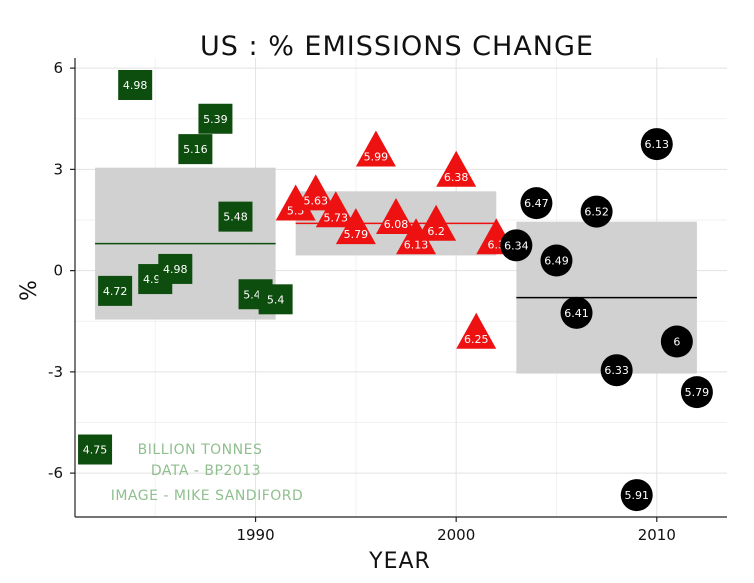  I want to click on y-tick-label: -6, so click(55, 473).